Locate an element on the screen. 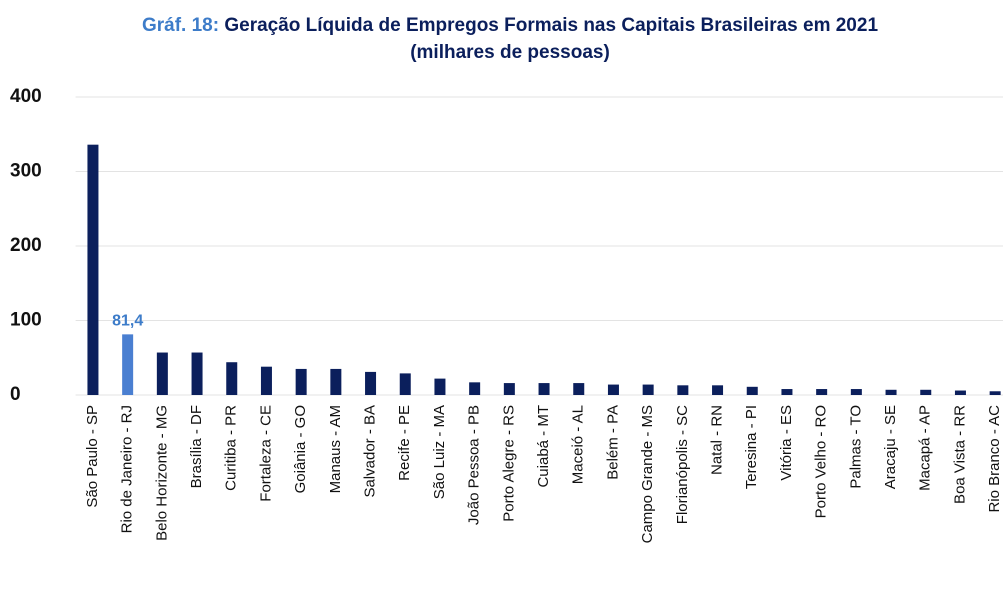 The image size is (1003, 592). y-tick-label: 100 is located at coordinates (26, 320).